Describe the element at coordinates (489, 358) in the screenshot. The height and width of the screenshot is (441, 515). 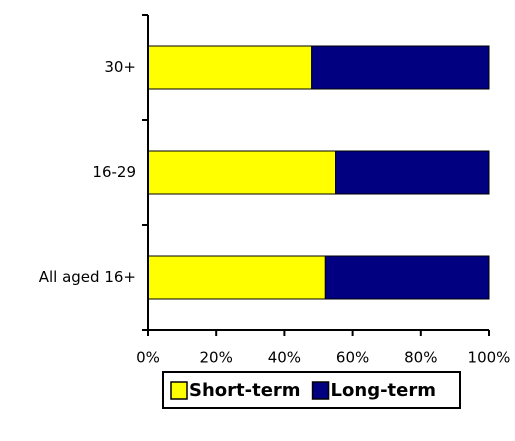
I see `x-tick-label: 100%` at that location.